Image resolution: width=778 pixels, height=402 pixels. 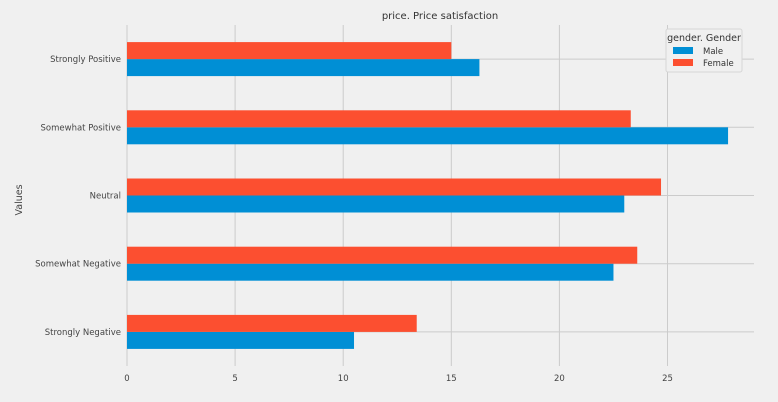 What do you see at coordinates (343, 379) in the screenshot?
I see `x-tick-label: 10` at bounding box center [343, 379].